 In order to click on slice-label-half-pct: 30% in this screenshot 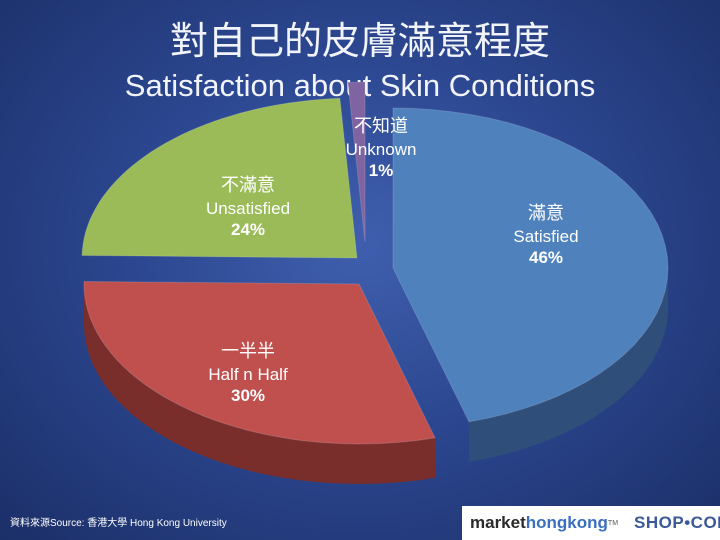, I will do `click(248, 395)`.